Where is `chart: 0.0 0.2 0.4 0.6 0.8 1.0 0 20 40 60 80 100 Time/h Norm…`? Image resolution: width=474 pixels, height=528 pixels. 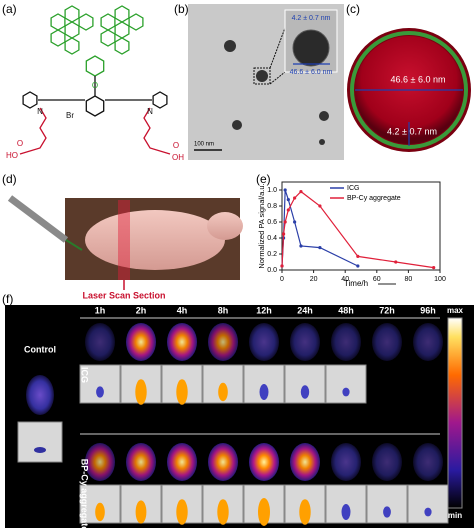
chart: 0.0 0.2 0.4 0.6 0.8 1.0 0 20 40 60 80 100 Time/h Norm… is located at coordinates (351, 234).